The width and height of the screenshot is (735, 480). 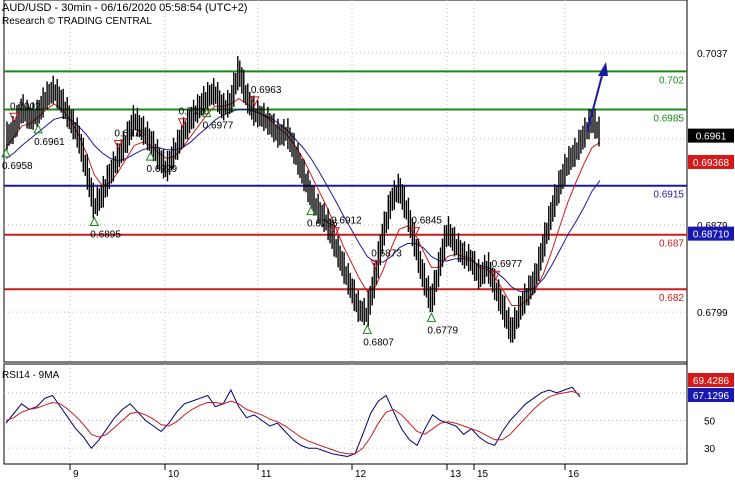 I want to click on swing-high-label: 0.6845, so click(x=426, y=221).